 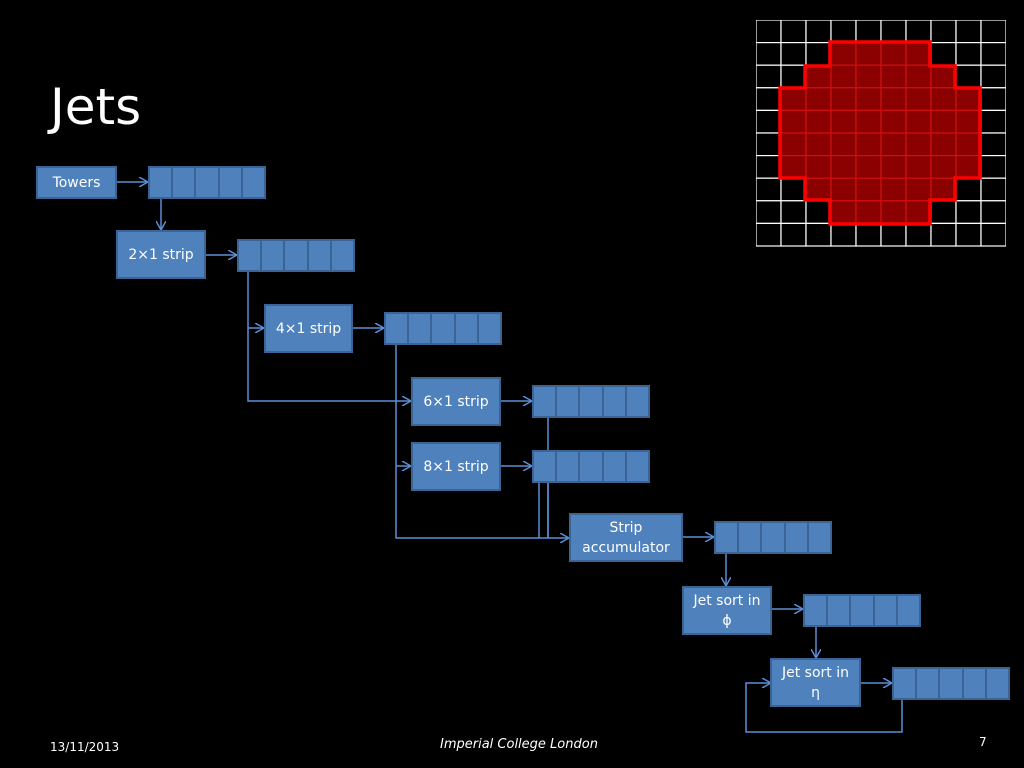 I want to click on footer-page-number: 7, so click(x=983, y=742).